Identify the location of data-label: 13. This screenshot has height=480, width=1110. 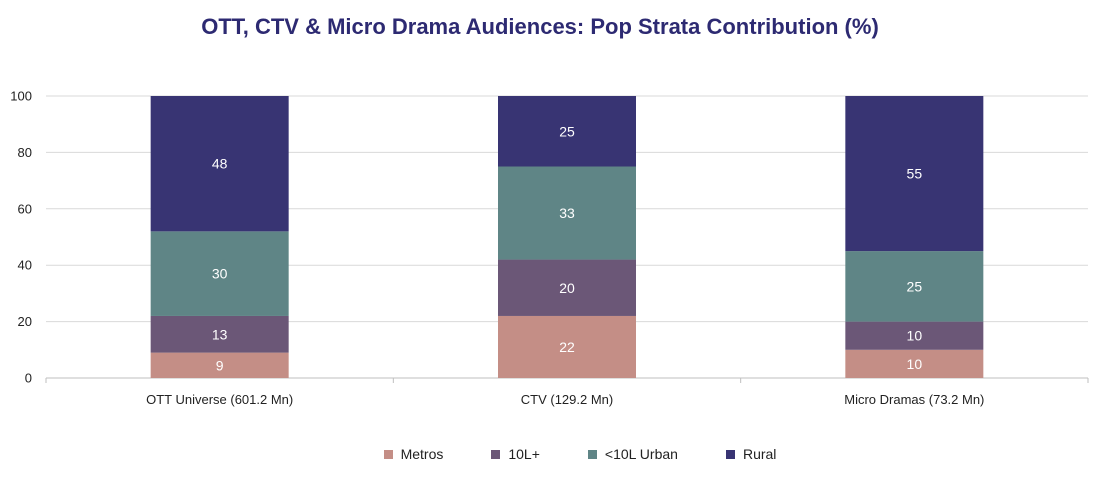
(220, 334).